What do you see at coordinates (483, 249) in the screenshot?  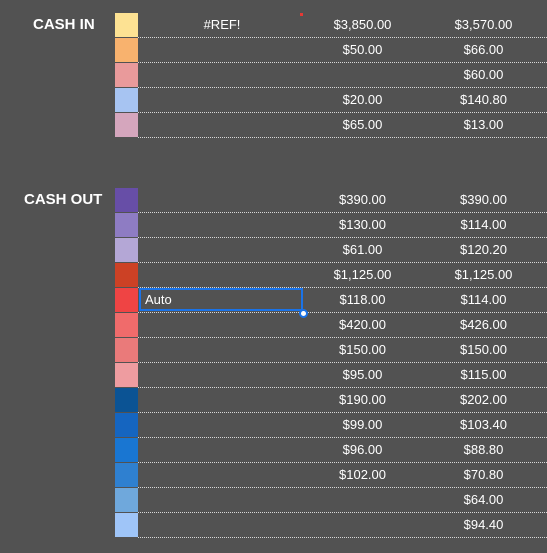 I see `amount-cell: $120.20` at bounding box center [483, 249].